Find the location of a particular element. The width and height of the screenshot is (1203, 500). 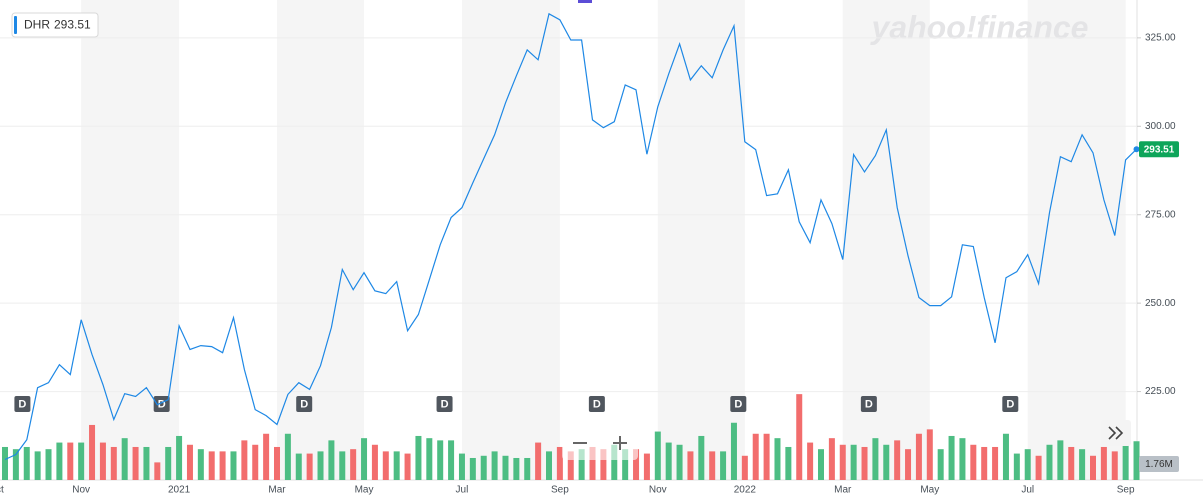

volume-tag-label: 1.76M is located at coordinates (1159, 464).